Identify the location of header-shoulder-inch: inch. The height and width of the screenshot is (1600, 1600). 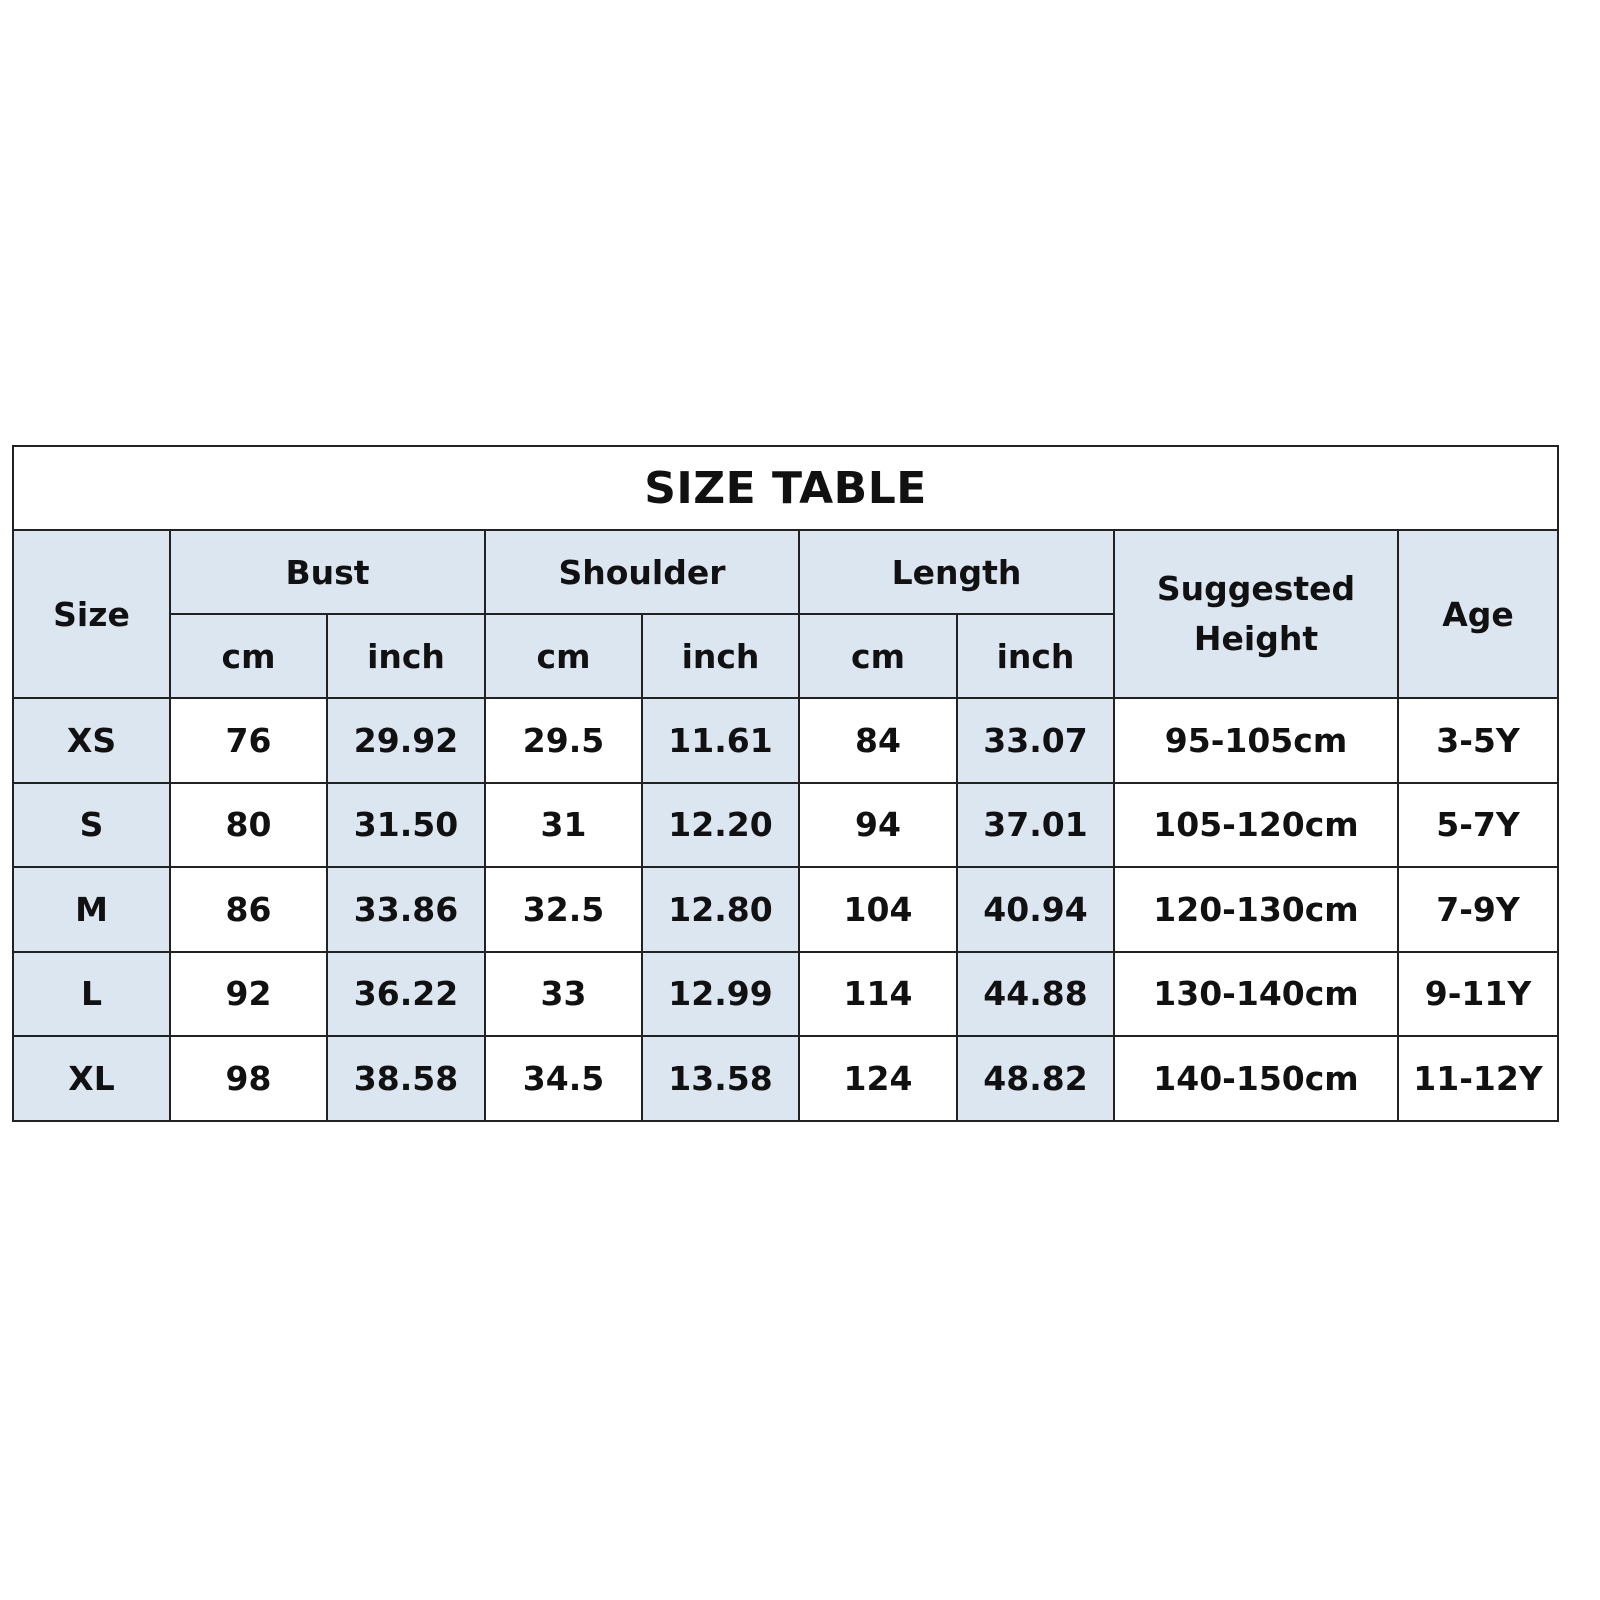
(720, 656).